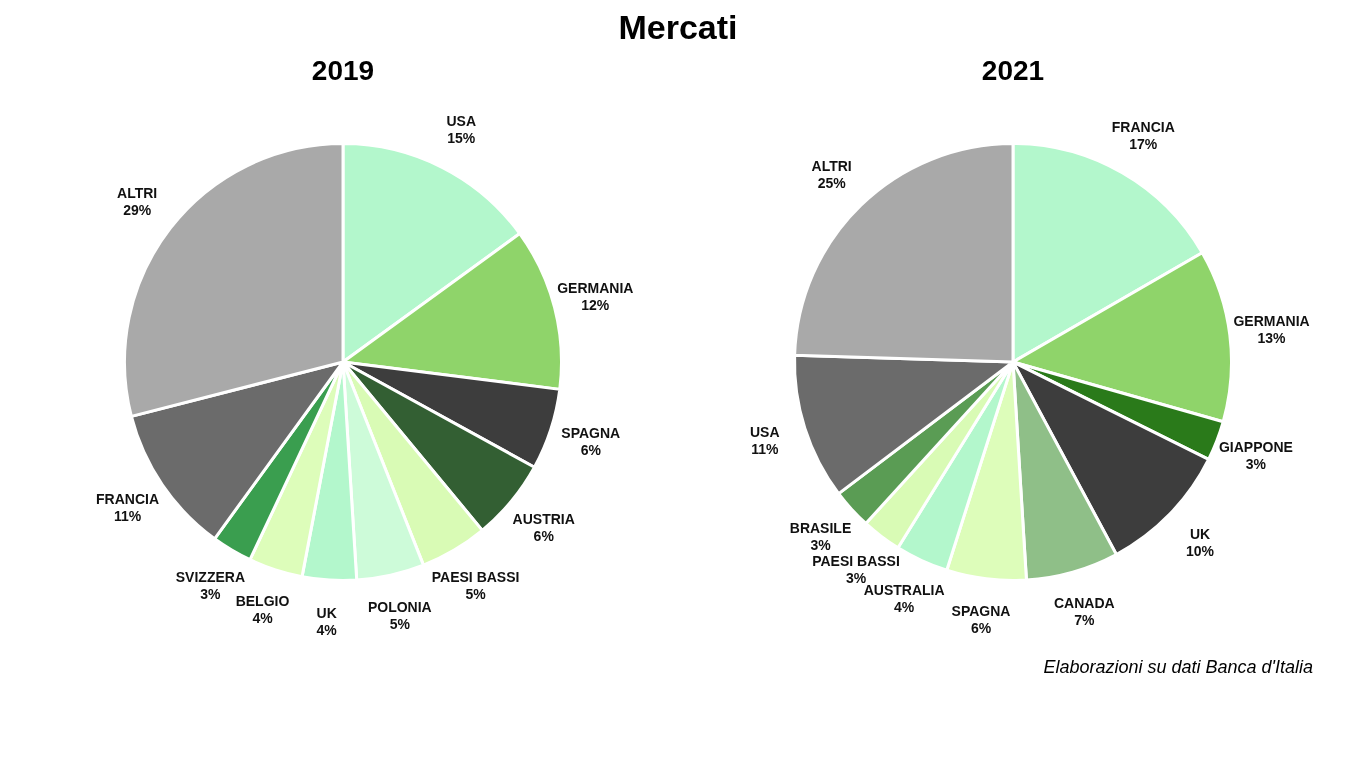 This screenshot has width=1366, height=768. Describe the element at coordinates (1272, 337) in the screenshot. I see `data-label: 13%` at that location.